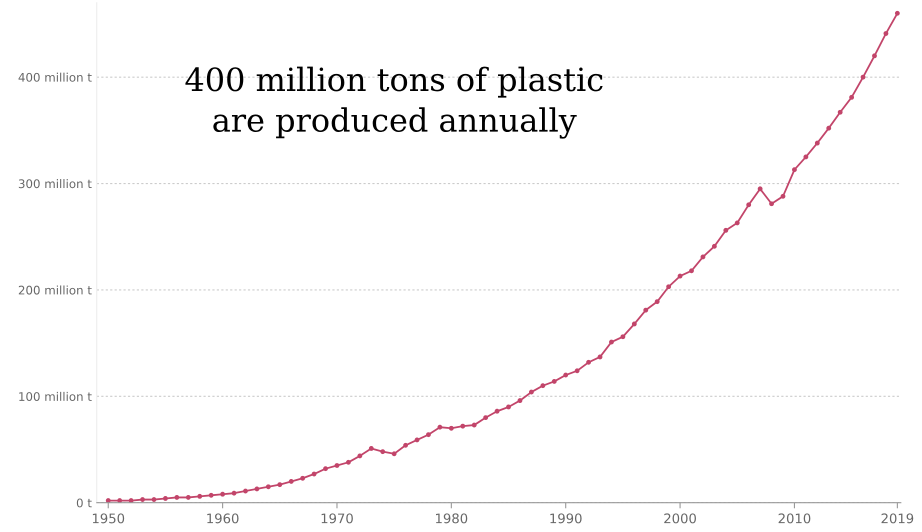  I want to click on x-tick-label: 2000, so click(680, 518).